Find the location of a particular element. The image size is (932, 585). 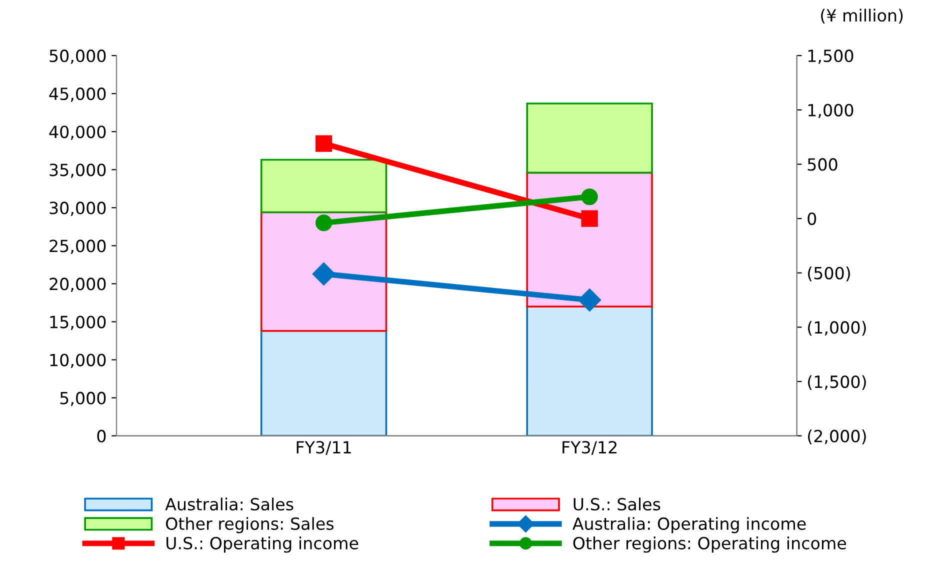

y2-tick-label: (1,500) is located at coordinates (837, 382).